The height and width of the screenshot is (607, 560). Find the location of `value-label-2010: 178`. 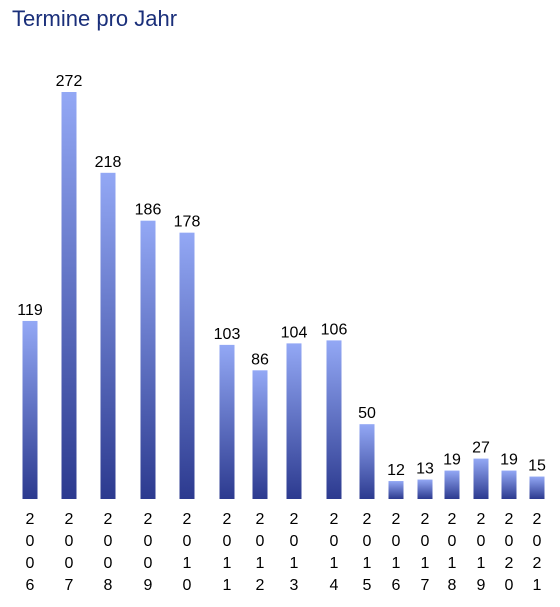

value-label-2010: 178 is located at coordinates (187, 222).